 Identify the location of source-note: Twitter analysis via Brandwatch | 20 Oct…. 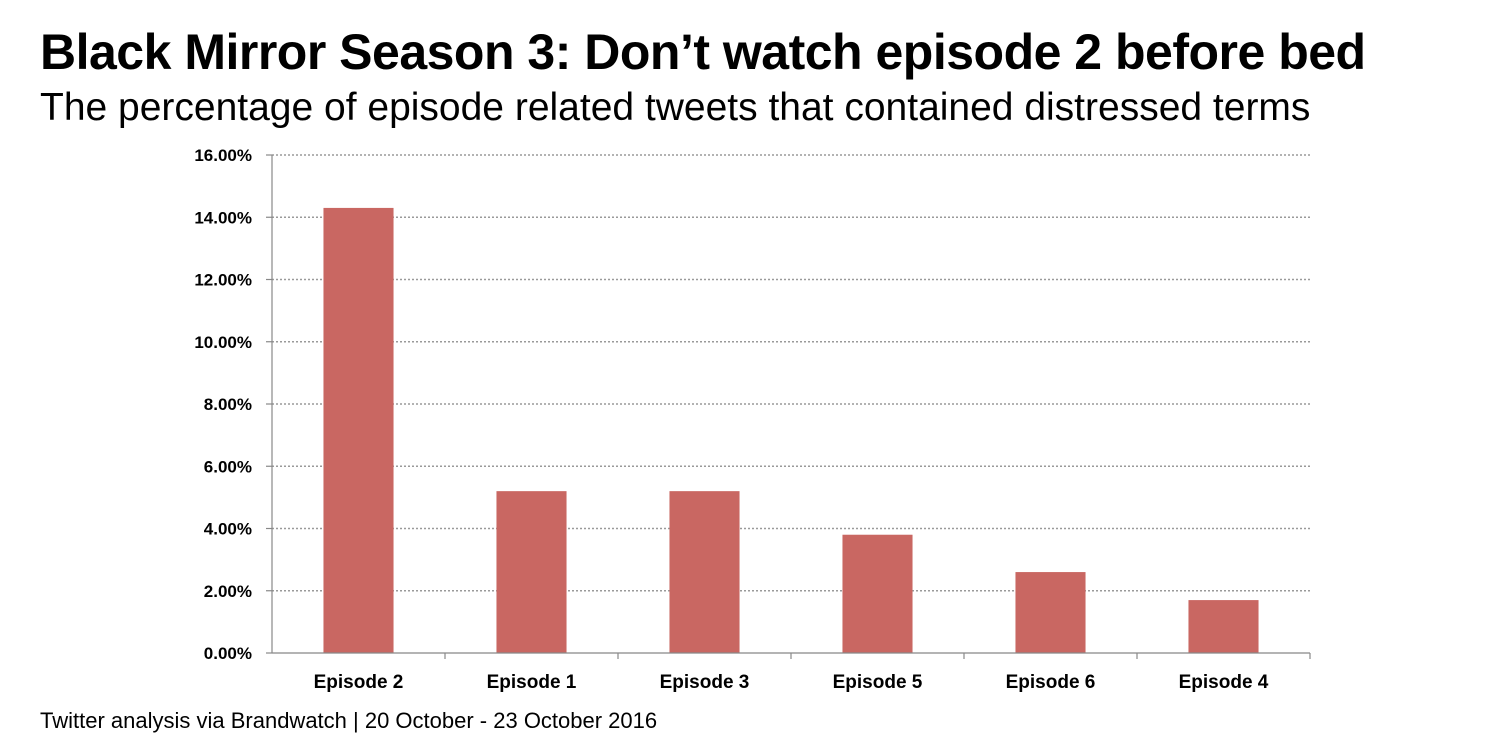
(349, 720).